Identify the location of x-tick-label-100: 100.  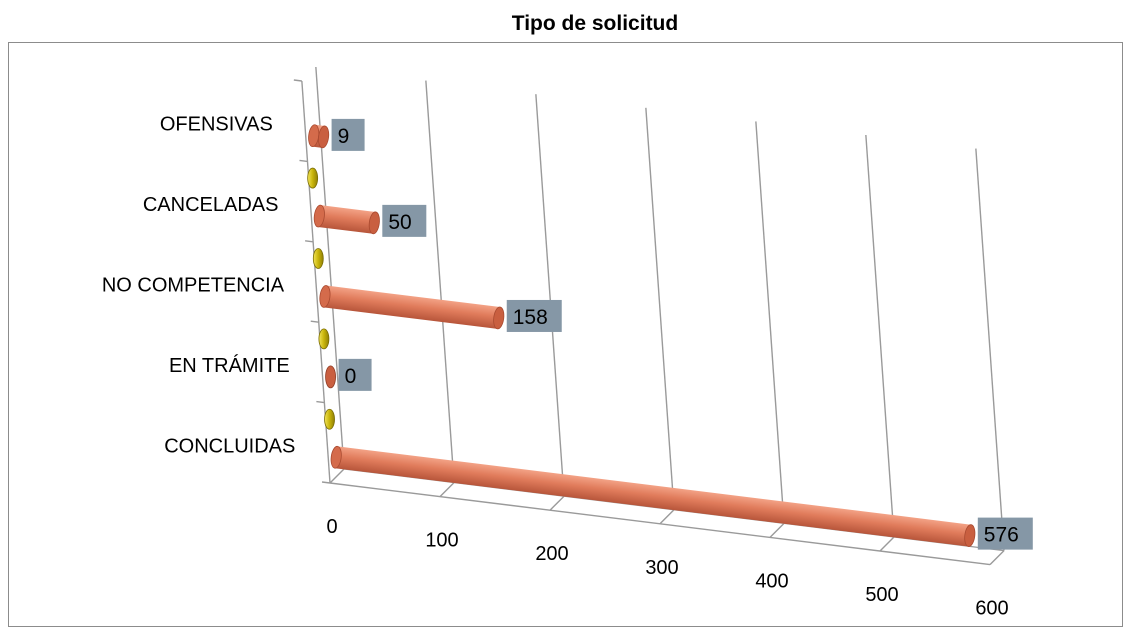
(441, 541).